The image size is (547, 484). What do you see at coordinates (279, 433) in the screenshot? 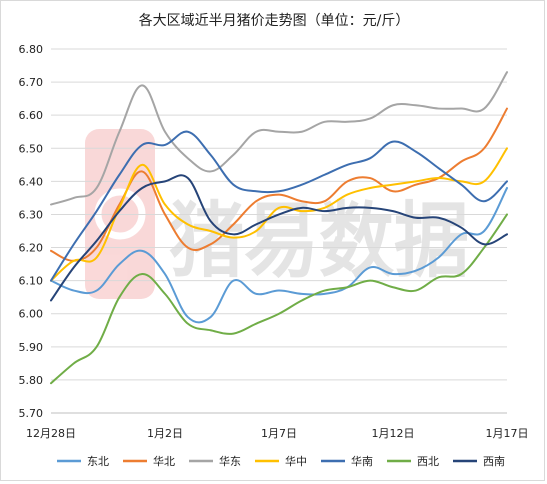
I see `x-tick-label: 1月7日` at bounding box center [279, 433].